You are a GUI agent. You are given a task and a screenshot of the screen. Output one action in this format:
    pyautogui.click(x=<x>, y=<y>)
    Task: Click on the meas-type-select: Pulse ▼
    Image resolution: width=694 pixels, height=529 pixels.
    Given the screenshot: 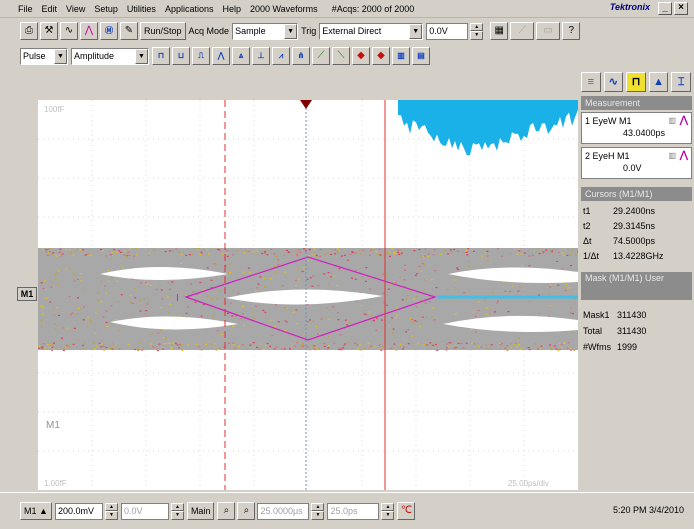 What is the action you would take?
    pyautogui.click(x=44, y=56)
    